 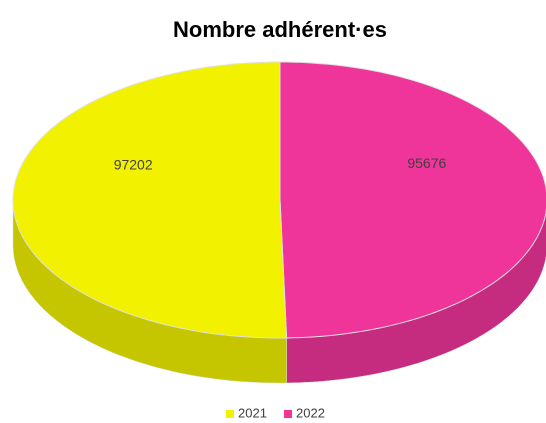 I want to click on legend-label: 2022, so click(x=310, y=412).